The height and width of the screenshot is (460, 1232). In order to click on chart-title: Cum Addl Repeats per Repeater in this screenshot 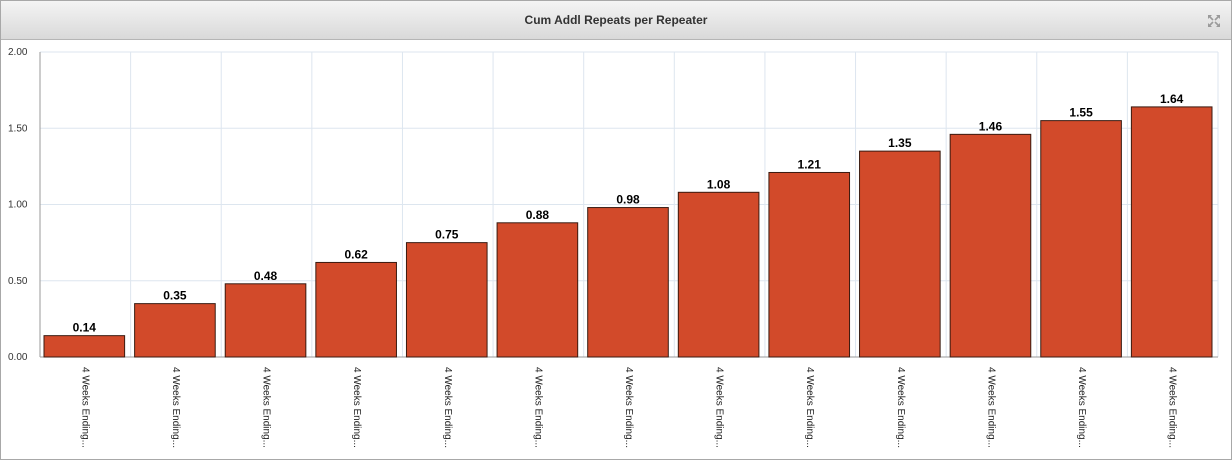, I will do `click(616, 20)`.